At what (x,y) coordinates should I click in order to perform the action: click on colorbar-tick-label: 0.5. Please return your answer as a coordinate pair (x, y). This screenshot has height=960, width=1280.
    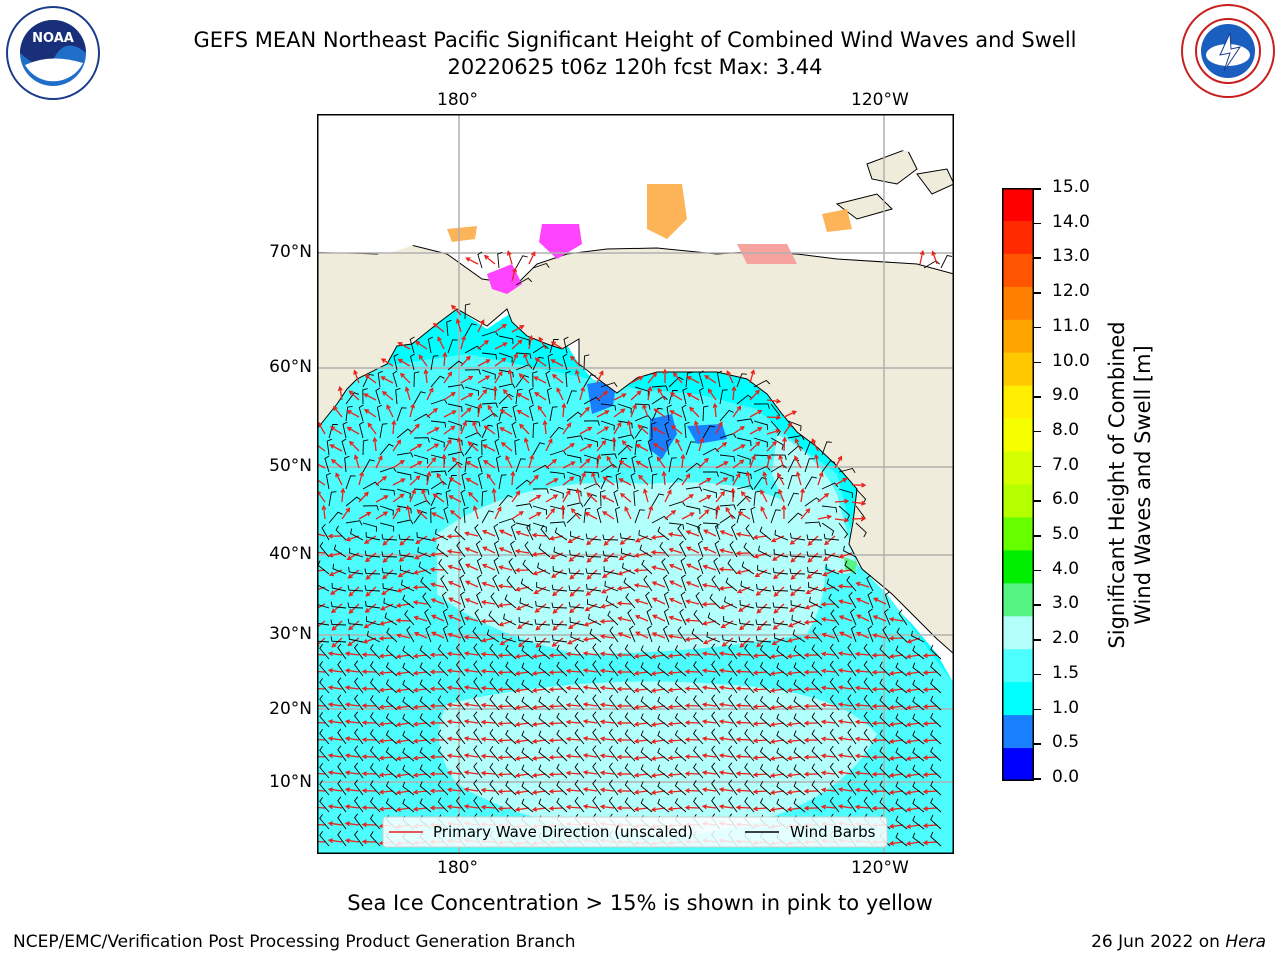
    Looking at the image, I should click on (1066, 742).